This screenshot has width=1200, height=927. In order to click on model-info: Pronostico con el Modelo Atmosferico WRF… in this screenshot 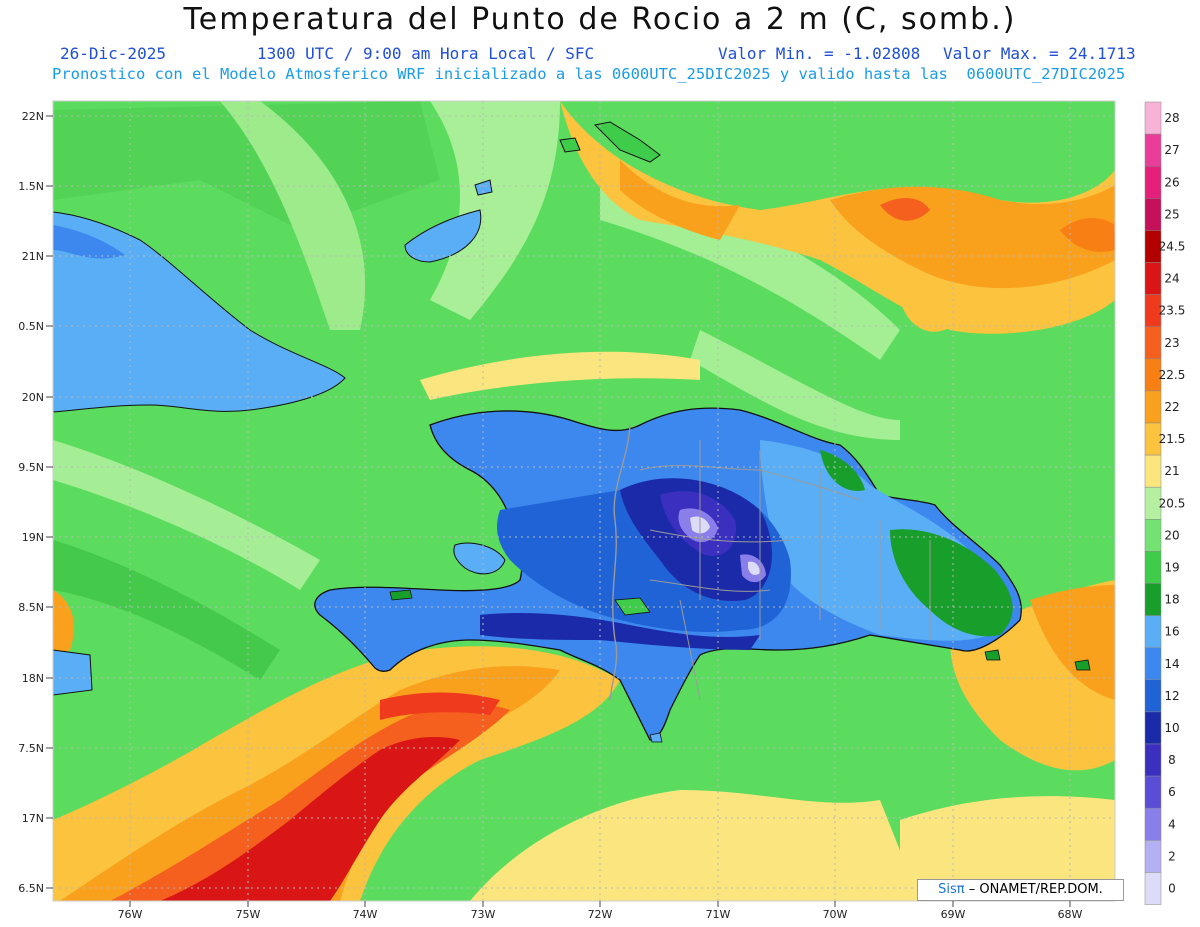, I will do `click(589, 74)`.